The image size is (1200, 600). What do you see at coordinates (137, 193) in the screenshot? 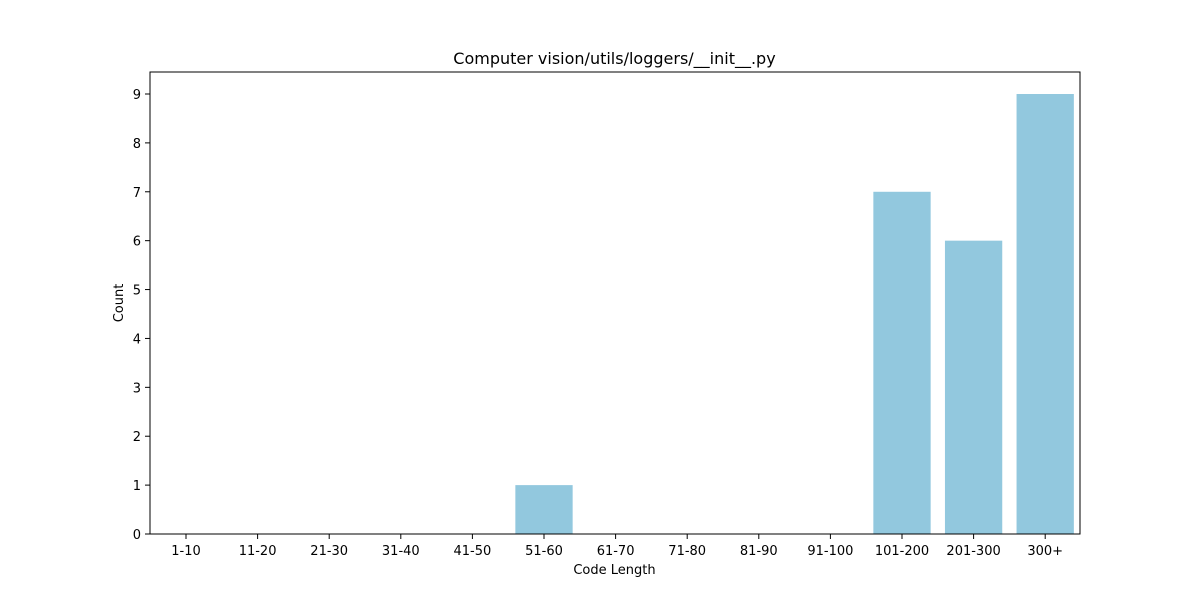
I see `y-tick-label: 7` at bounding box center [137, 193].